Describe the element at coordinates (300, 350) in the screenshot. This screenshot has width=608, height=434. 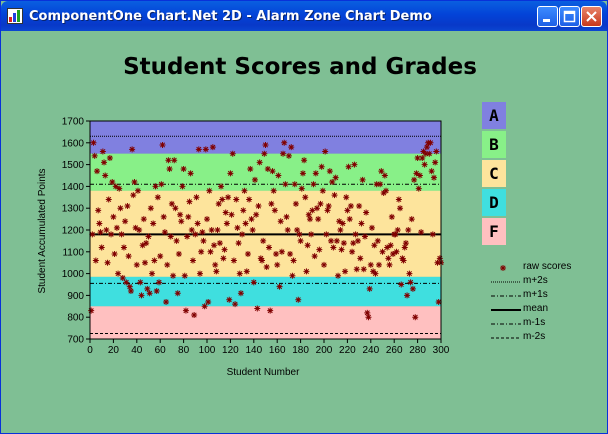
I see `x-tick-label: 180` at that location.